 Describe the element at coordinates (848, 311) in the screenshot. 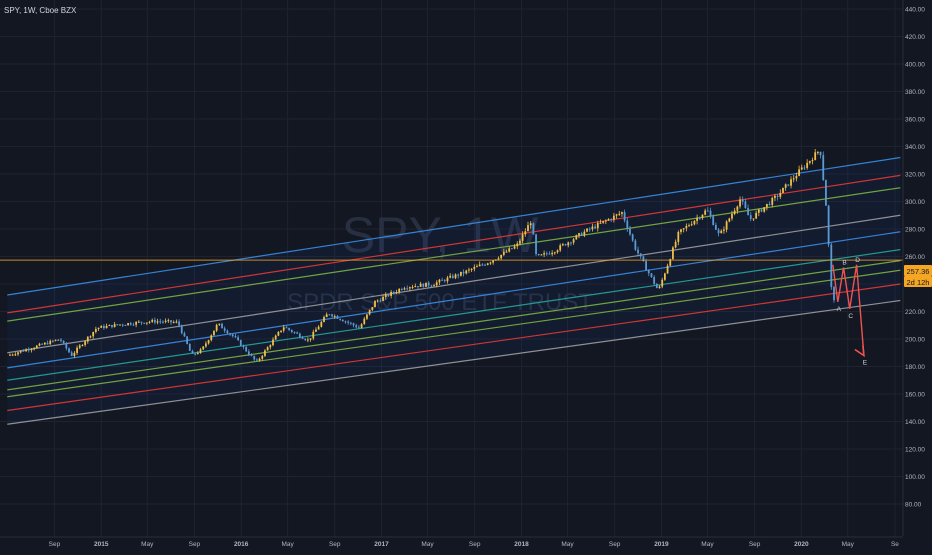

I see `elliott-wave-projection` at that location.